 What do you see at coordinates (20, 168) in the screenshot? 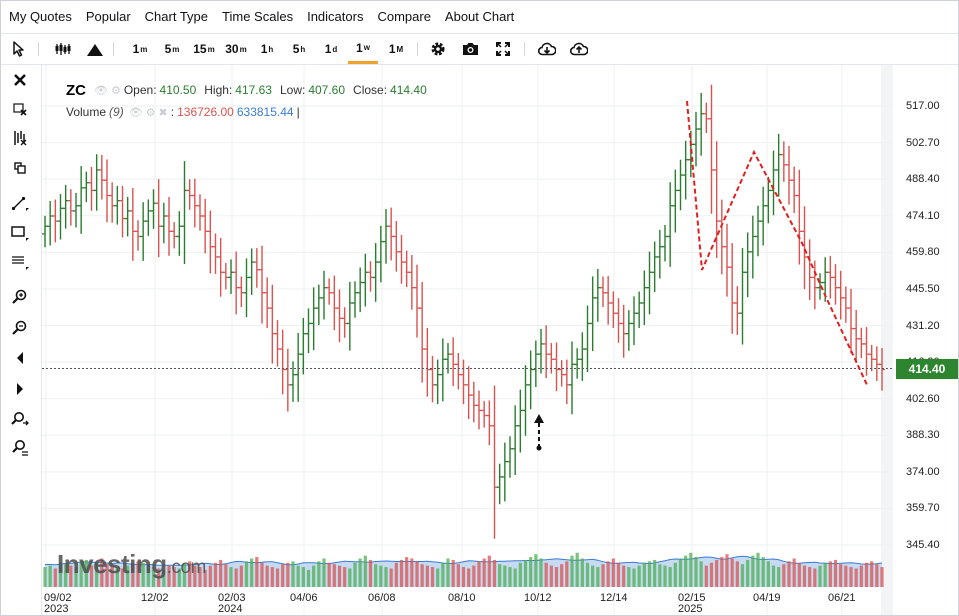
I see `copy-drawing-icon` at bounding box center [20, 168].